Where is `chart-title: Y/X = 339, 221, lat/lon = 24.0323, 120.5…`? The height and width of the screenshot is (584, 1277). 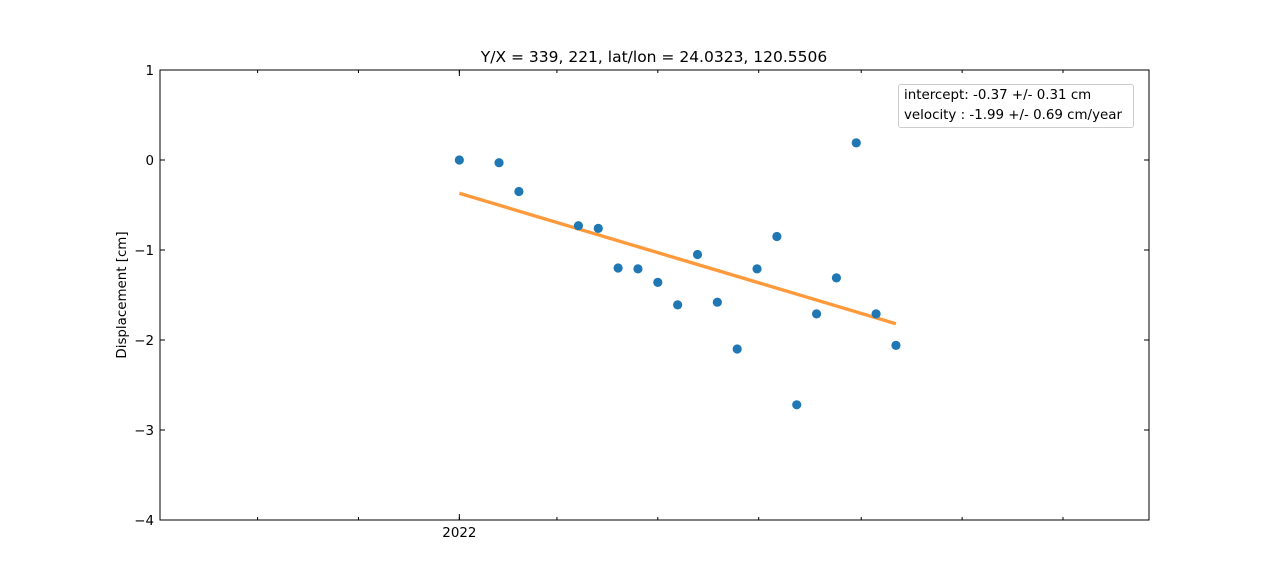
chart-title: Y/X = 339, 221, lat/lon = 24.0323, 120.5… is located at coordinates (654, 57).